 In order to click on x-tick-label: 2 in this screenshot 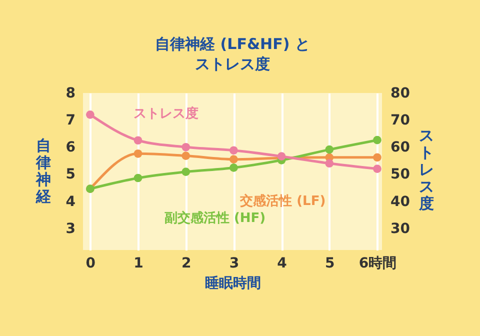, I will do `click(186, 264)`.